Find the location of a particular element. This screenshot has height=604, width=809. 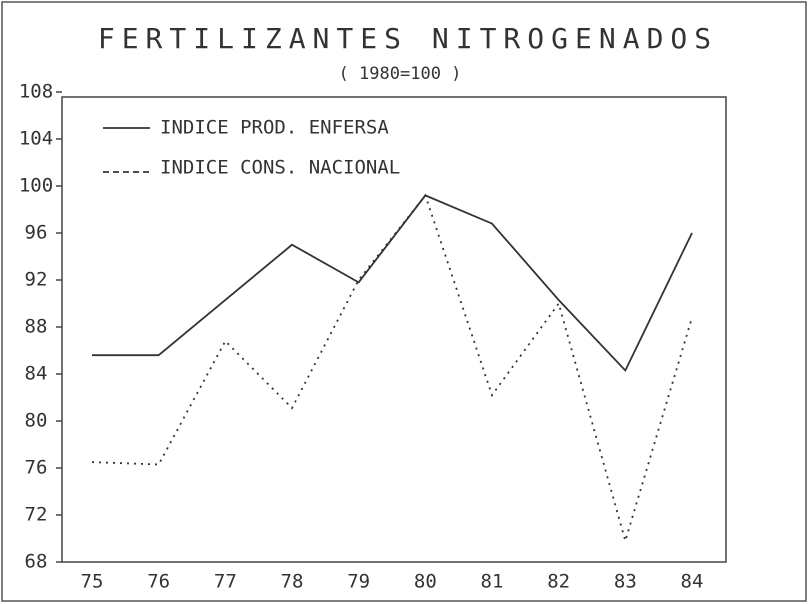

y-tick-label: 108 is located at coordinates (36, 92).